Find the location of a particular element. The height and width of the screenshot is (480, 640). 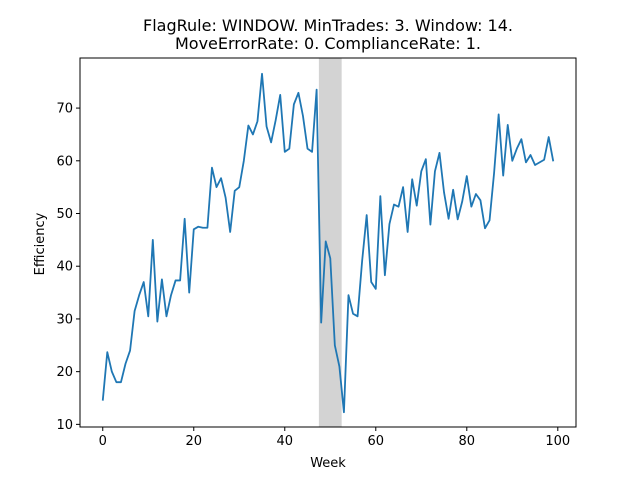

x-tick-label: 80 is located at coordinates (467, 441).